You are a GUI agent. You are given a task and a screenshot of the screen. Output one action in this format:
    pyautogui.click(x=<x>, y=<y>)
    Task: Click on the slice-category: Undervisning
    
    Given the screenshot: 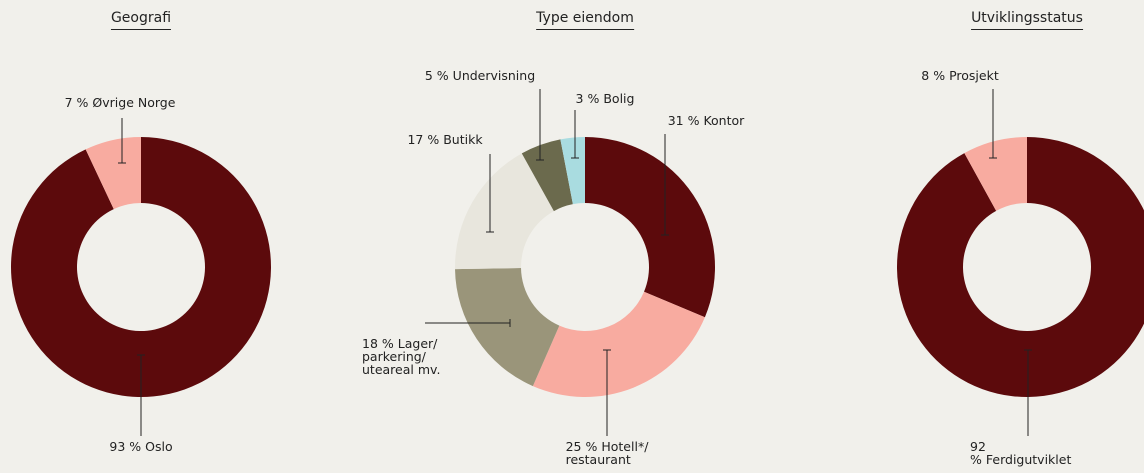 What is the action you would take?
    pyautogui.click(x=494, y=75)
    